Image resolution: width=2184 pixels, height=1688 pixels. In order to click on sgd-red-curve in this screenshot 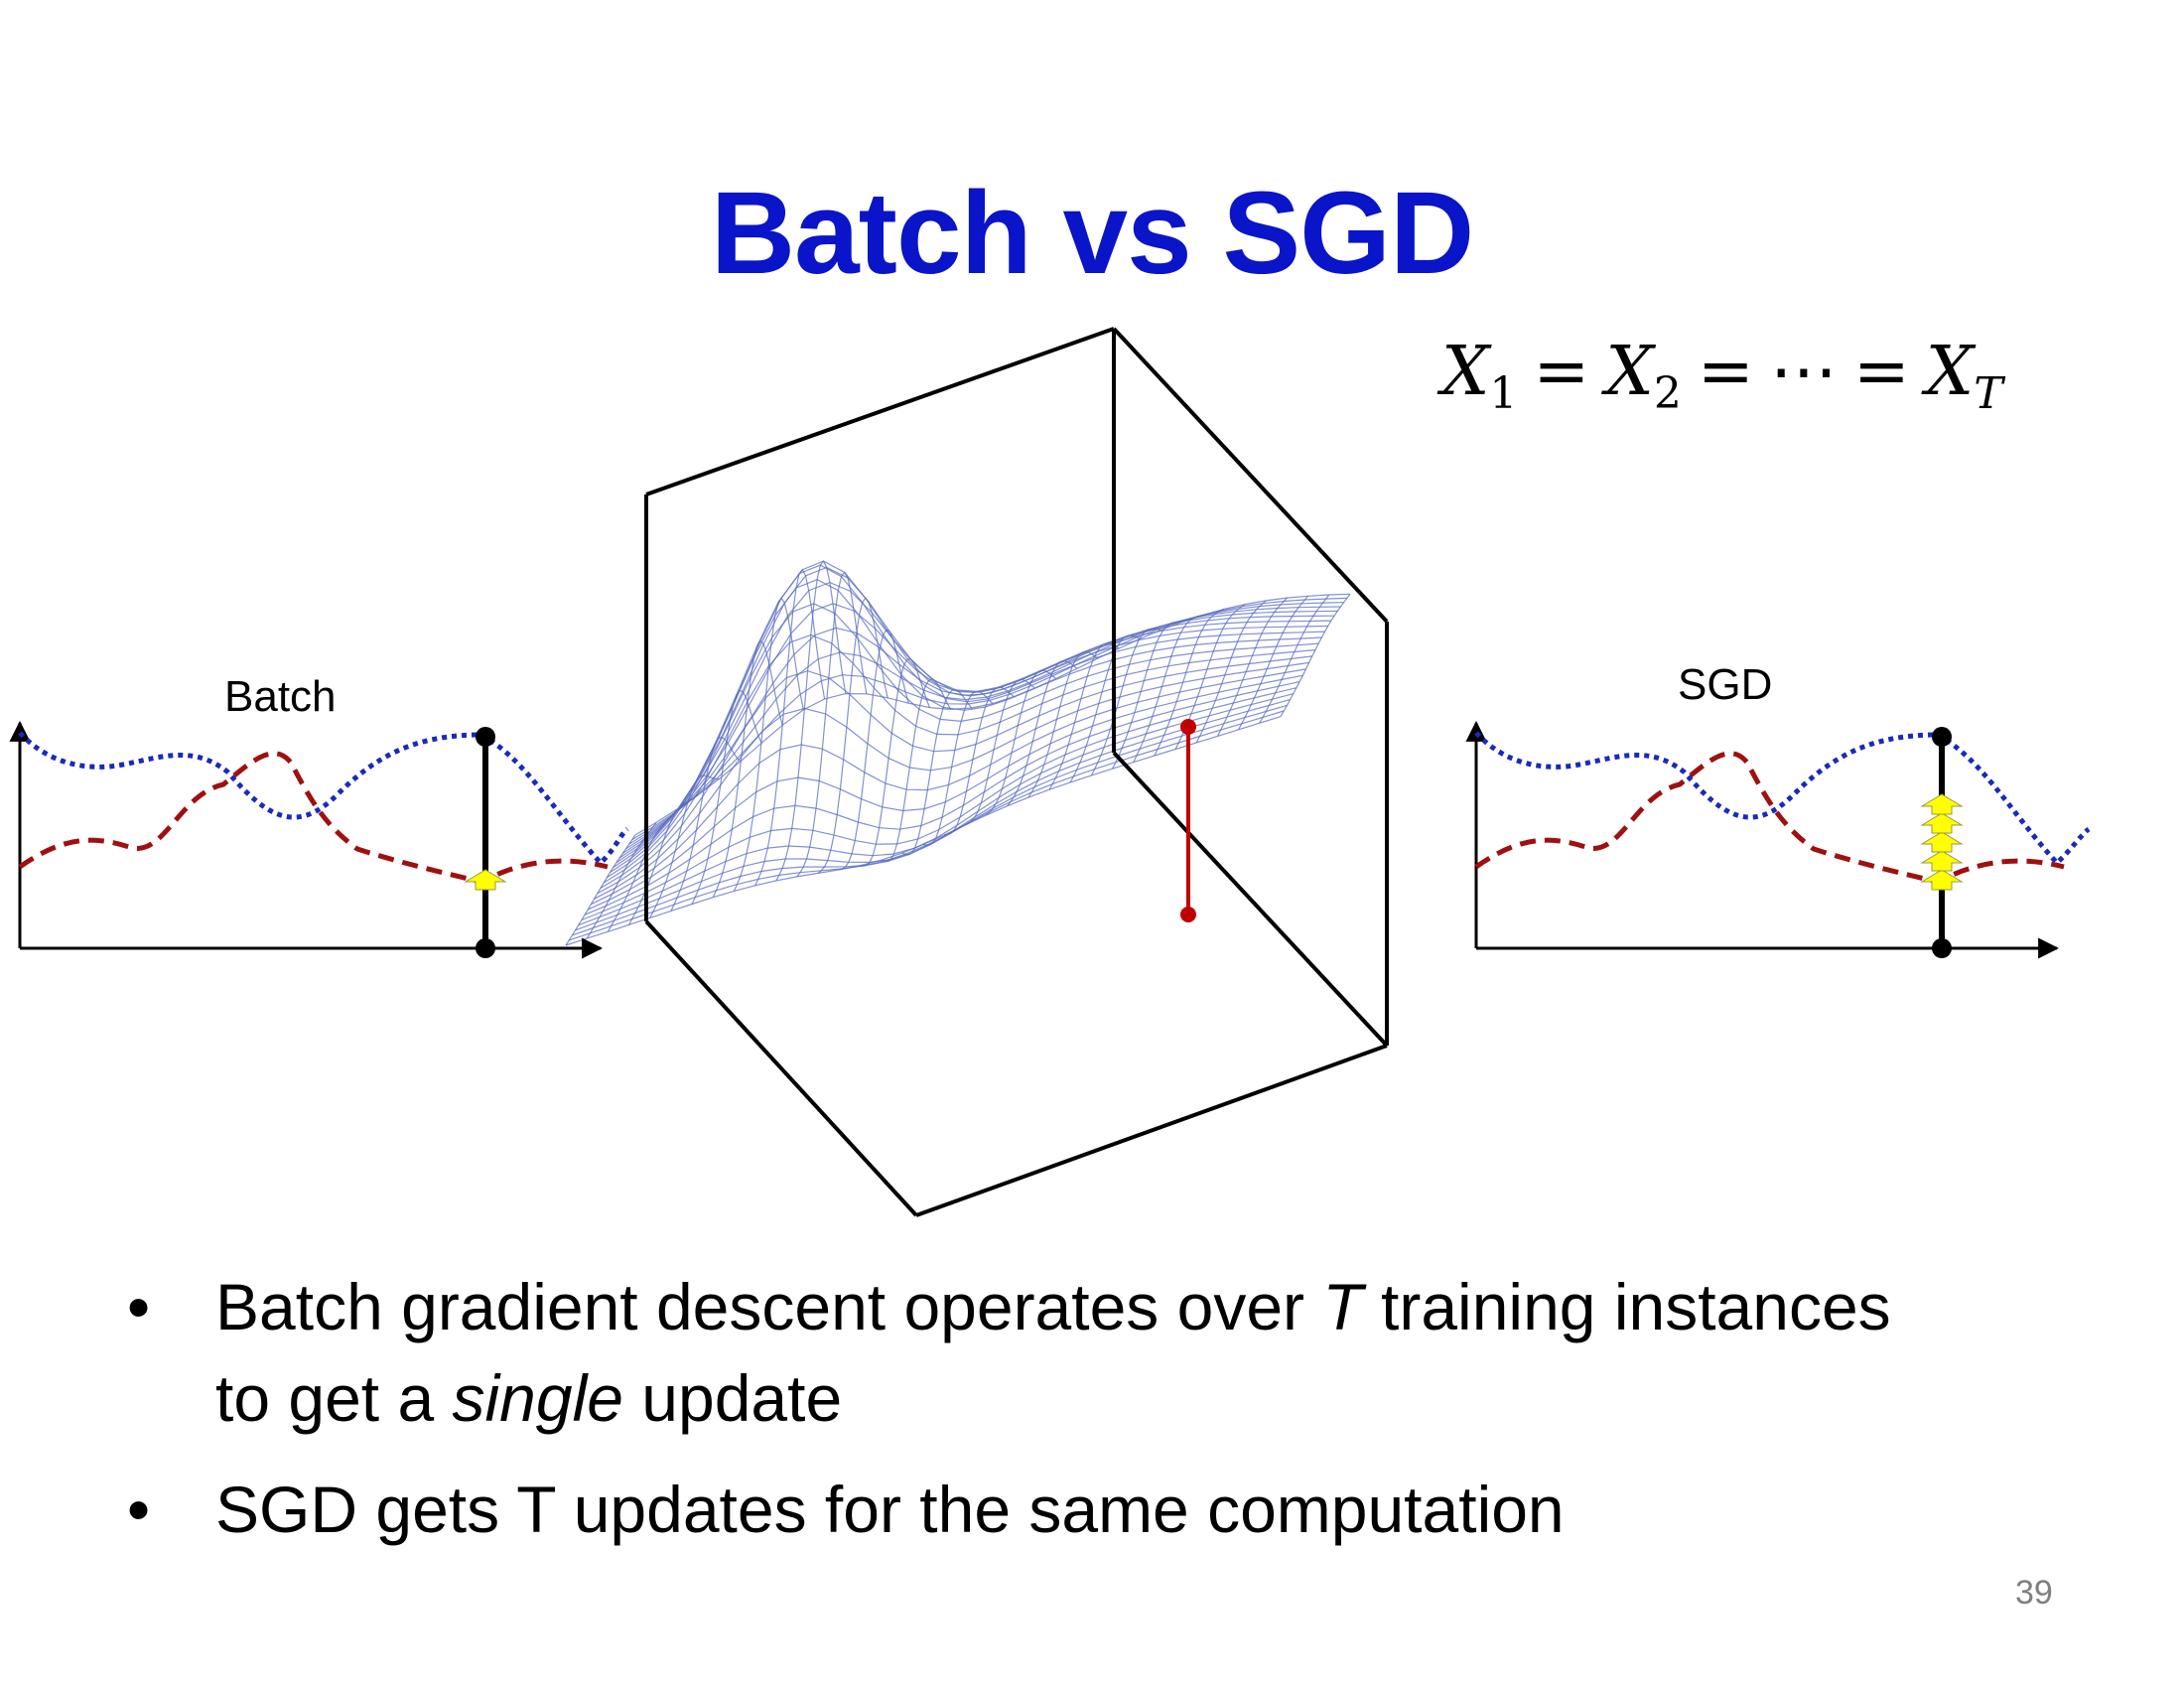, I will do `click(1769, 818)`.